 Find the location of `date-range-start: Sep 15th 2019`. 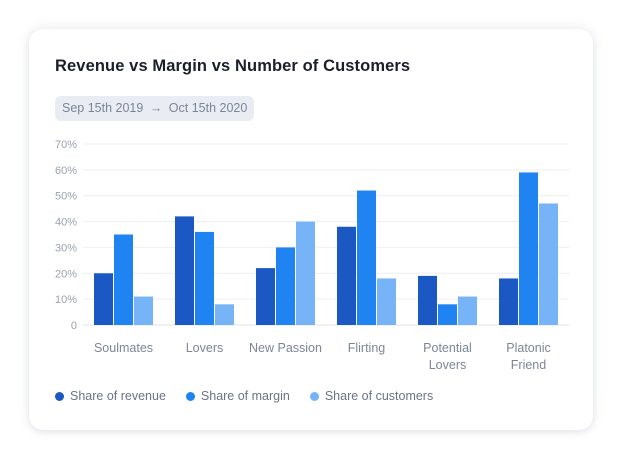

date-range-start: Sep 15th 2019 is located at coordinates (103, 108).